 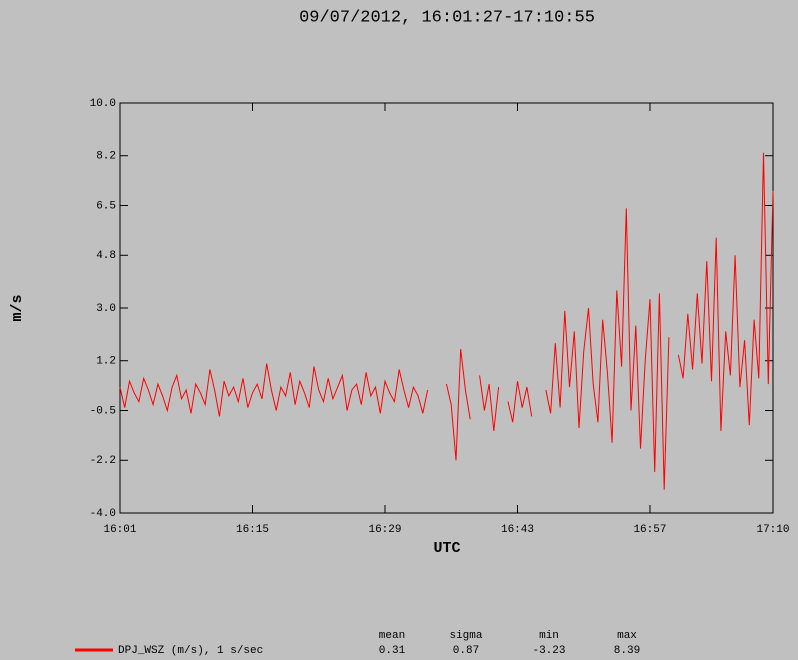 I want to click on chart-title: 09/07/2012, 16:01:27-17:10:55, so click(x=447, y=17).